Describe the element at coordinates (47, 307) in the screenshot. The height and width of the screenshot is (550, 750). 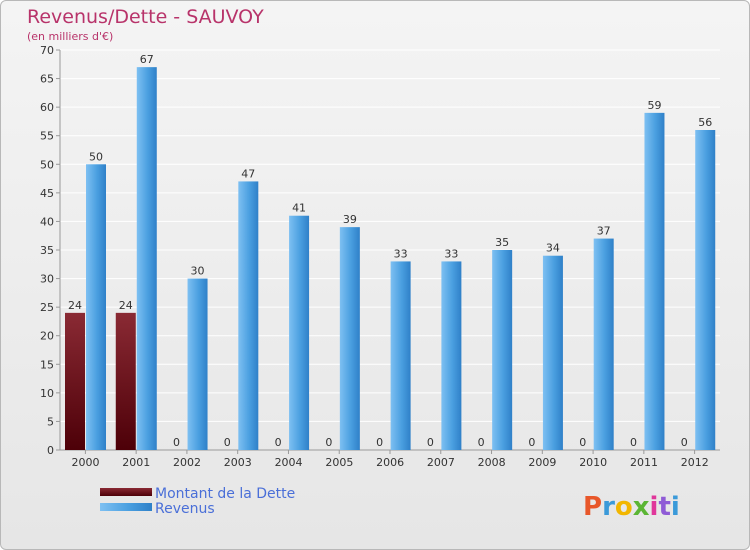
I see `y-tick-label: 25` at that location.